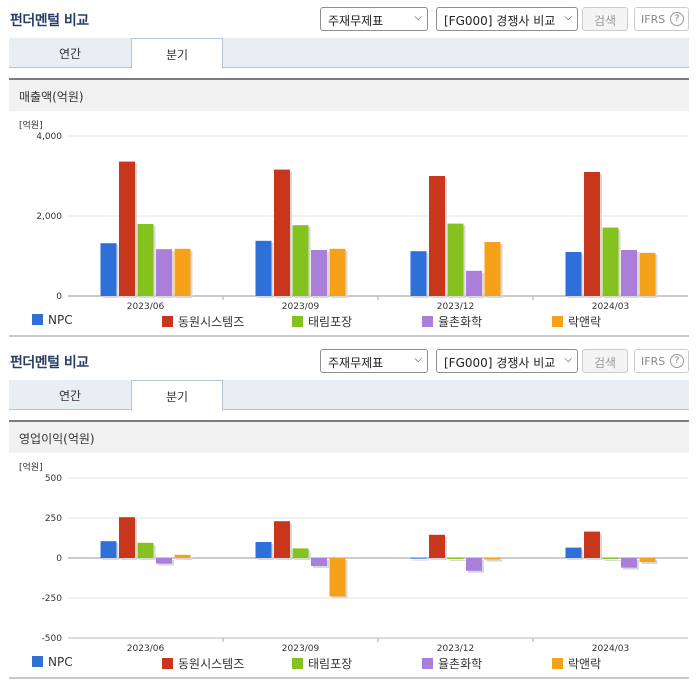  I want to click on y-tick-label: -250, so click(52, 599).